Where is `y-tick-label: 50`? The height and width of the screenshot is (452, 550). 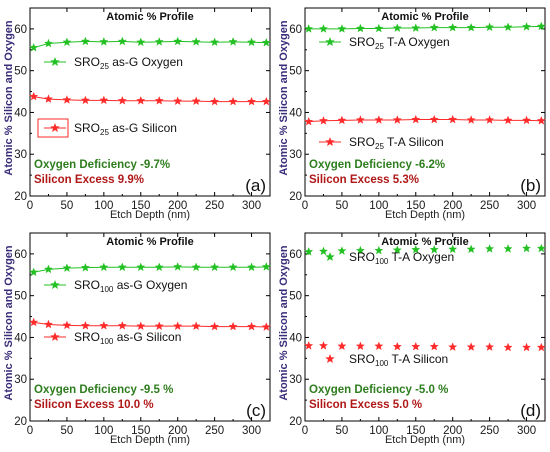
y-tick-label: 50 is located at coordinates (20, 72).